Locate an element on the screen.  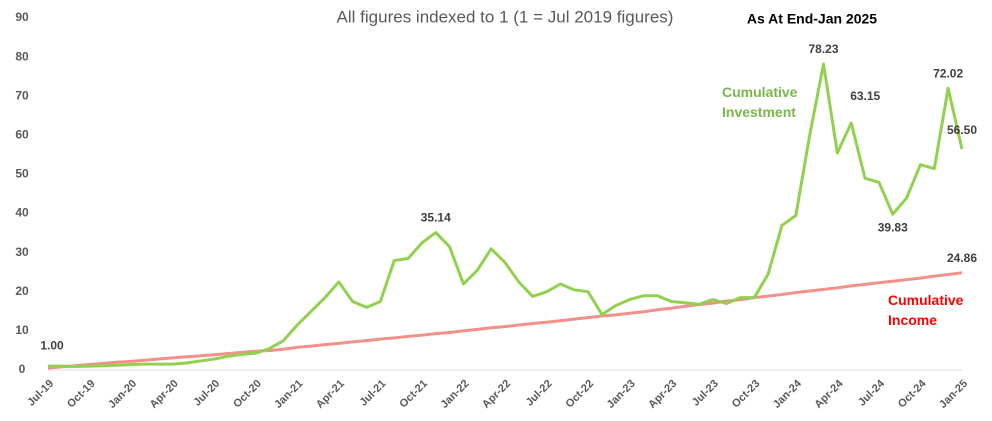
series-label: Cumulative Investment is located at coordinates (760, 102).